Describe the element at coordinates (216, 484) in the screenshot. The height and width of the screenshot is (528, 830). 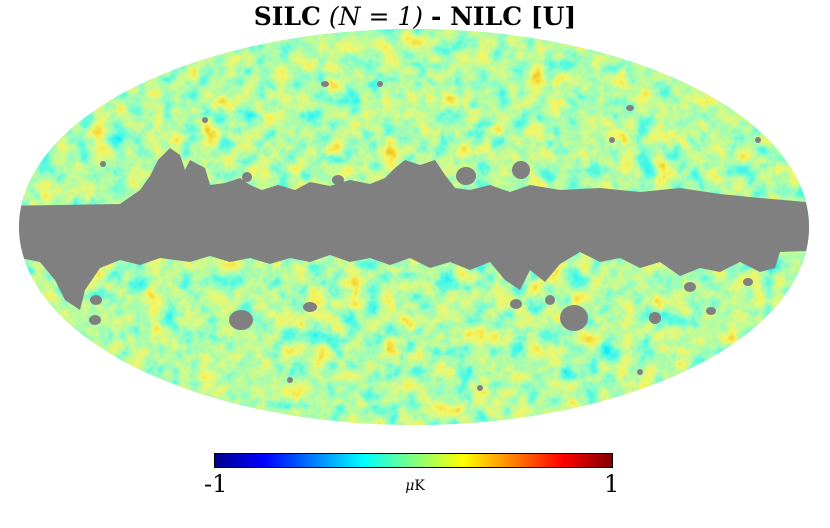
I see `colorbar-min-label: -1` at that location.